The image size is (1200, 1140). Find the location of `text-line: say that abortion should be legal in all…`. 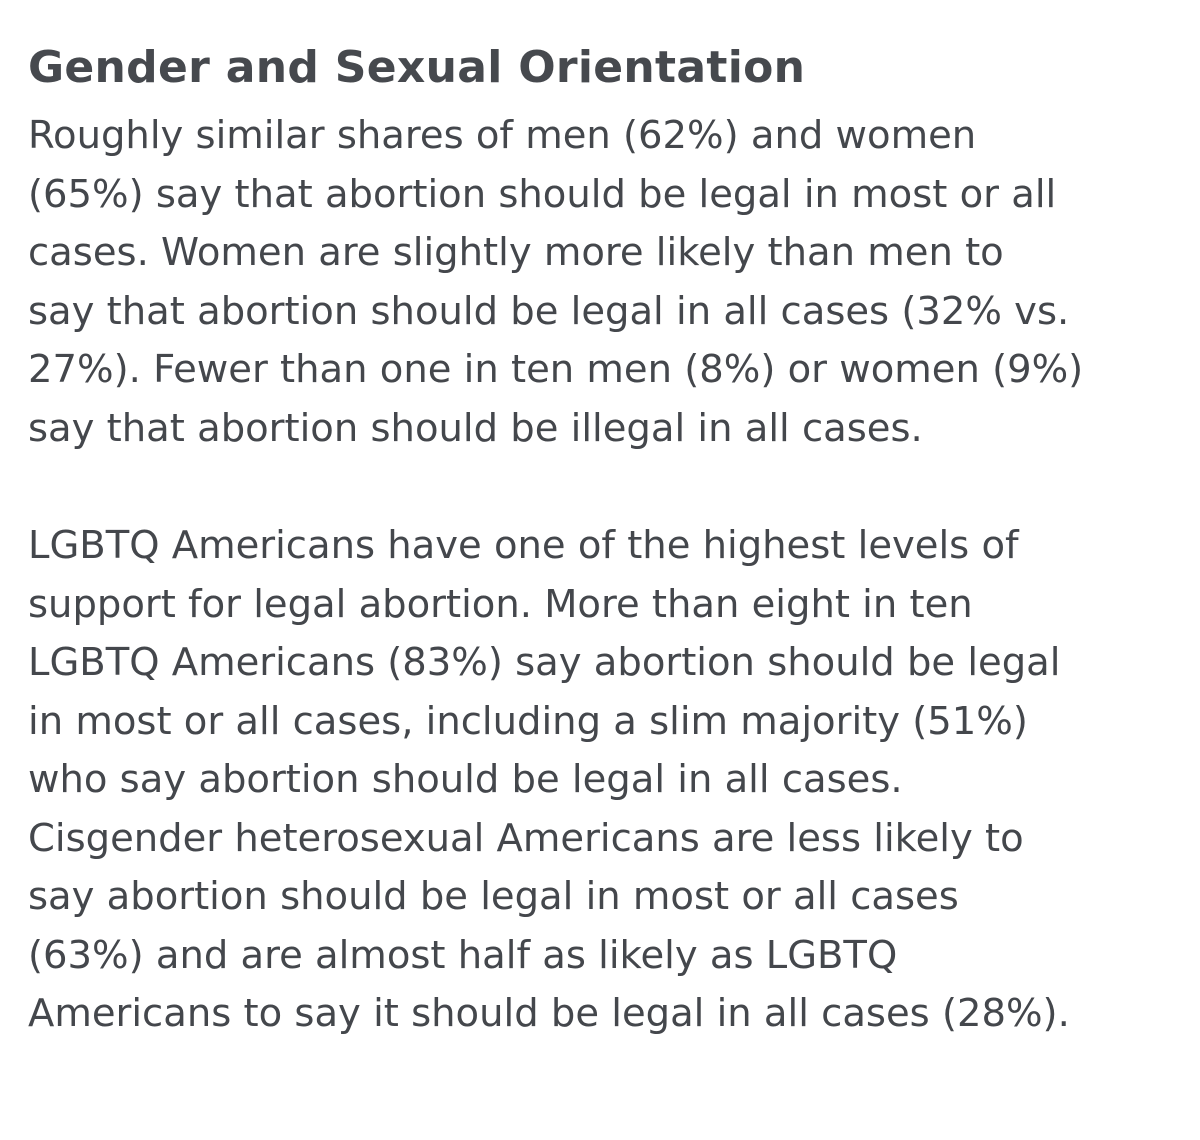

text-line: say that abortion should be legal in all… is located at coordinates (549, 311).